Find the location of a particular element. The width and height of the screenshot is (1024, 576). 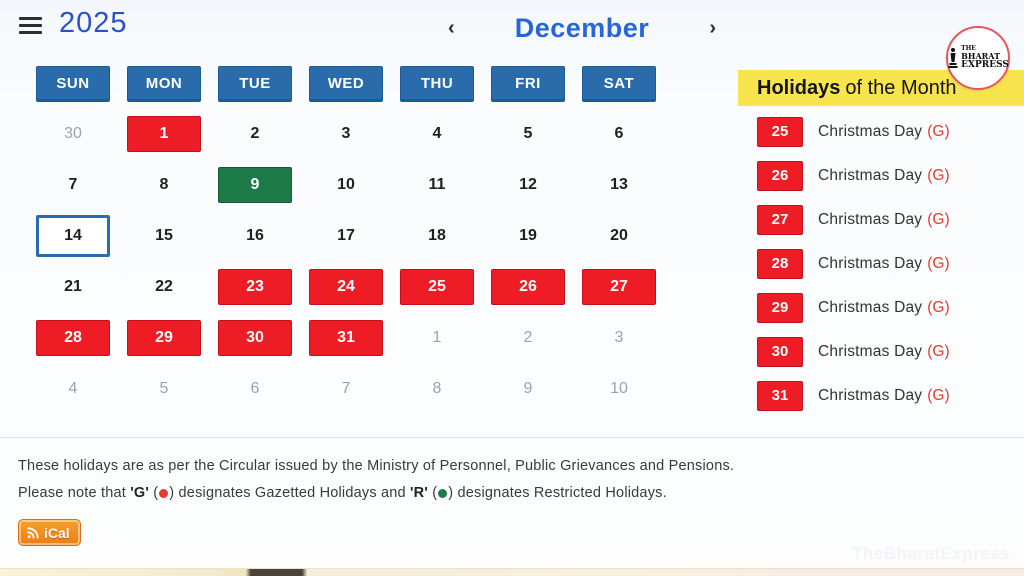

date-number: 16 is located at coordinates (255, 235).